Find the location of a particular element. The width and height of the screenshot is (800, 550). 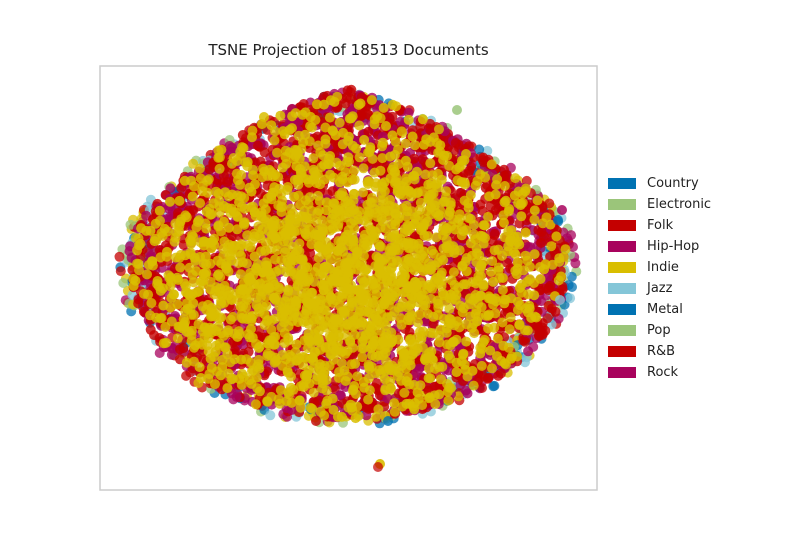

chart-title: TSNE Projection of 18513 Documents is located at coordinates (348, 50).